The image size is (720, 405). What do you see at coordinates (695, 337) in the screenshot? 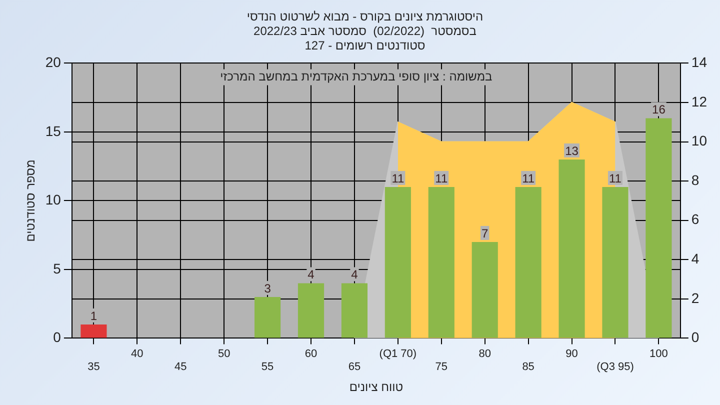
I see `y2-tick-label: 0` at bounding box center [695, 337].